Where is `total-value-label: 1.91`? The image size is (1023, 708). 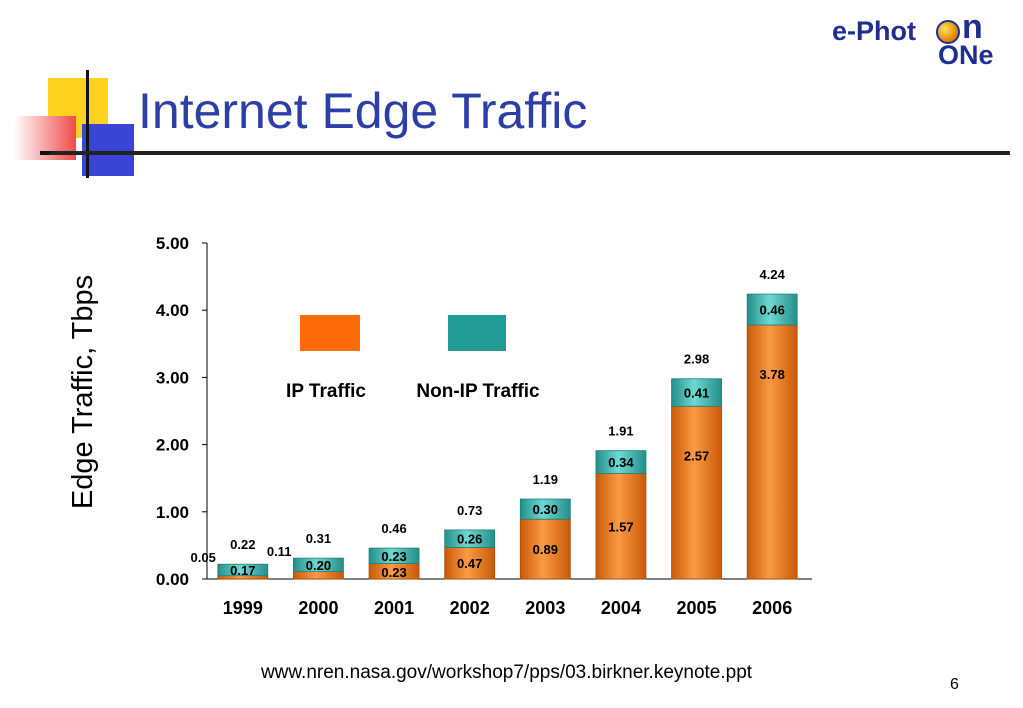
total-value-label: 1.91 is located at coordinates (620, 431).